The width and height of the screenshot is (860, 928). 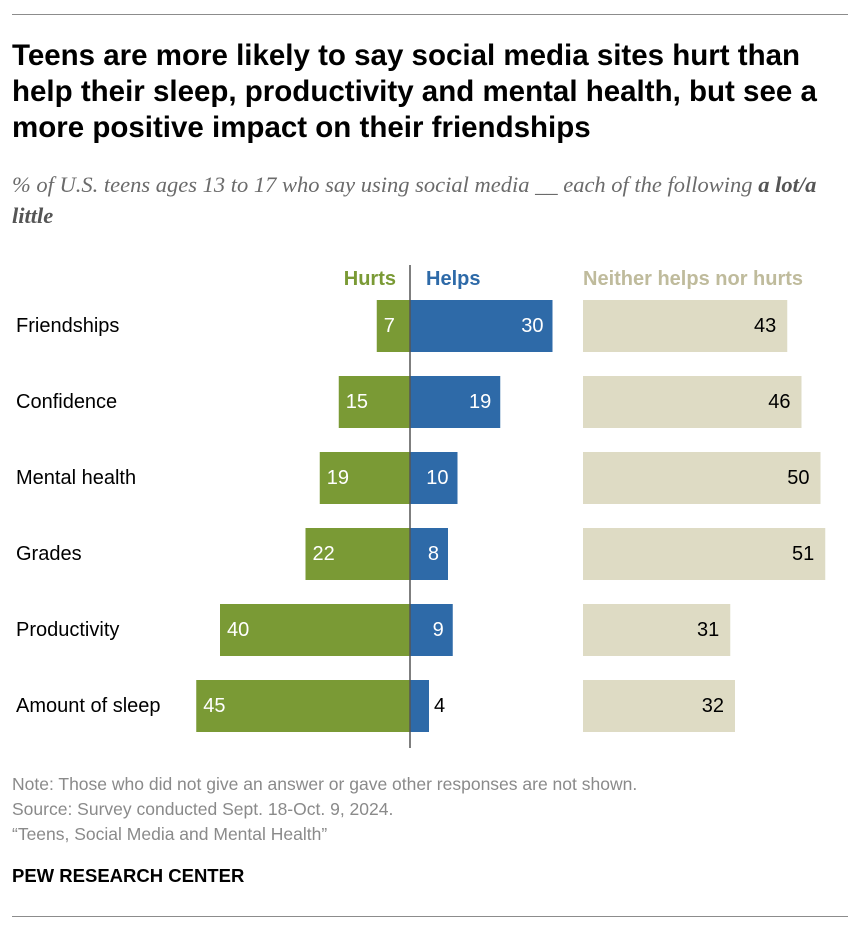 What do you see at coordinates (370, 279) in the screenshot?
I see `legend-hurts: Hurts` at bounding box center [370, 279].